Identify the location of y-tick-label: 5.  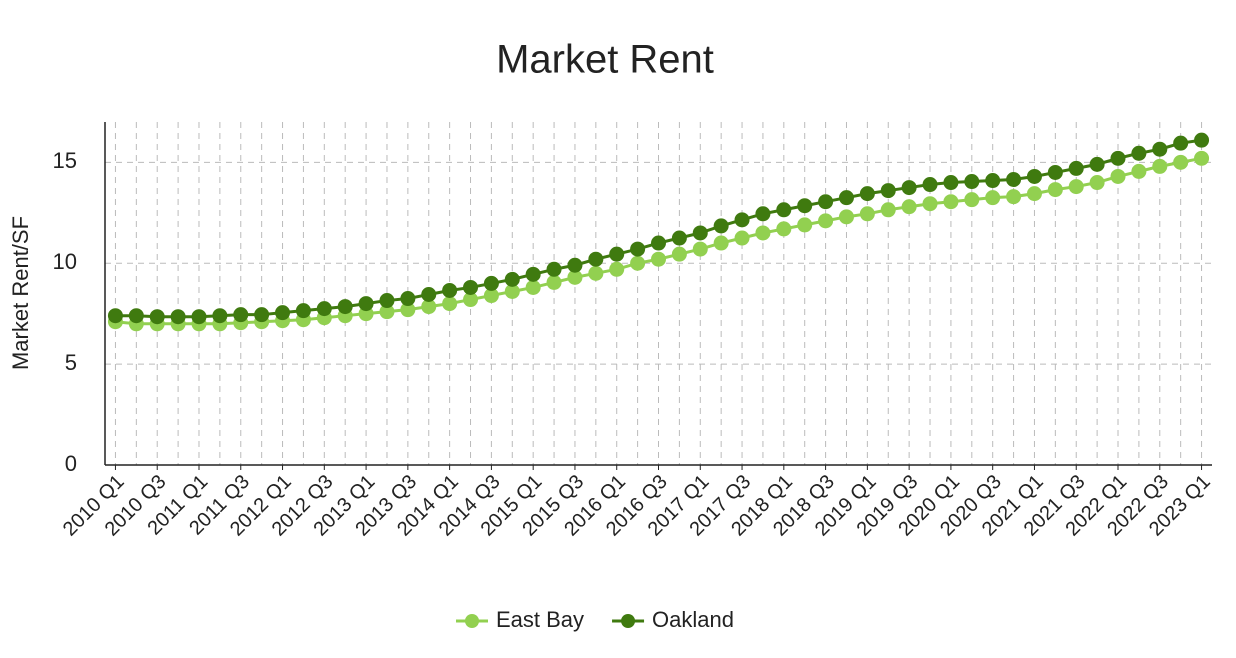
(71, 362).